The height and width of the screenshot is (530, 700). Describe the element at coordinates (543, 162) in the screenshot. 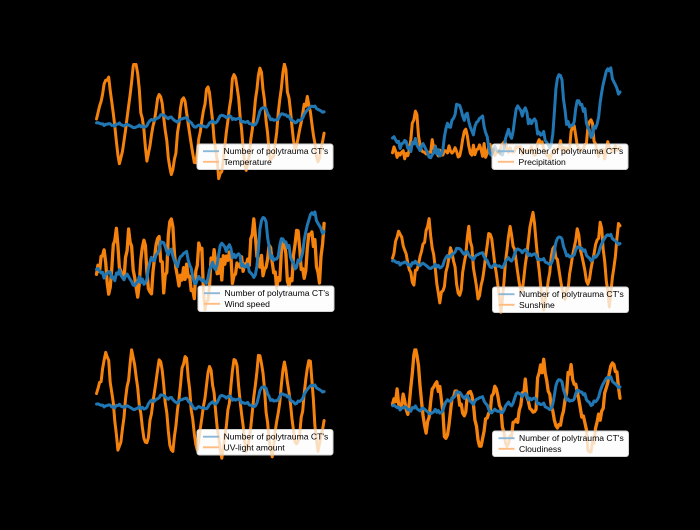

I see `svg-text: Precipitation` at that location.